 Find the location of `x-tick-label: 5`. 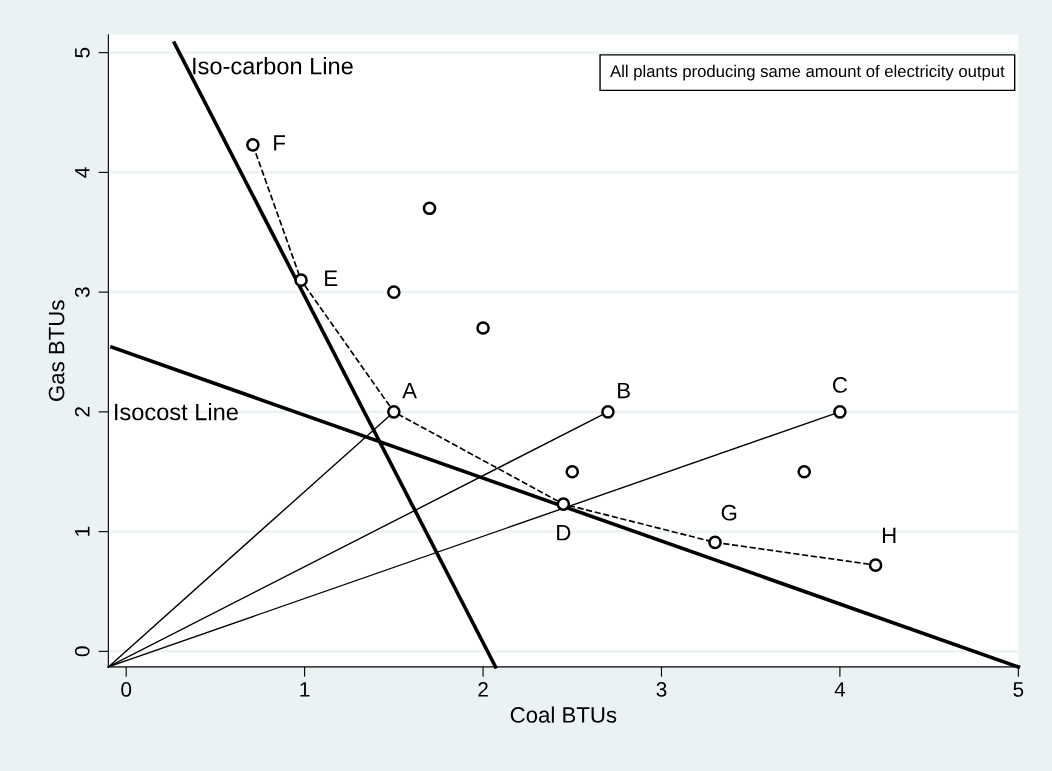

x-tick-label: 5 is located at coordinates (1018, 689).